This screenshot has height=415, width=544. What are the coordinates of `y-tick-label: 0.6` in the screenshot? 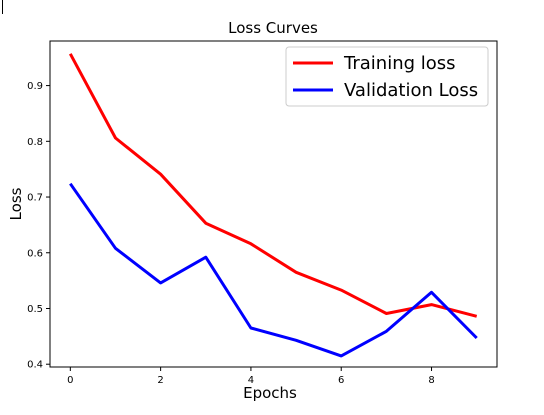 It's located at (35, 253).